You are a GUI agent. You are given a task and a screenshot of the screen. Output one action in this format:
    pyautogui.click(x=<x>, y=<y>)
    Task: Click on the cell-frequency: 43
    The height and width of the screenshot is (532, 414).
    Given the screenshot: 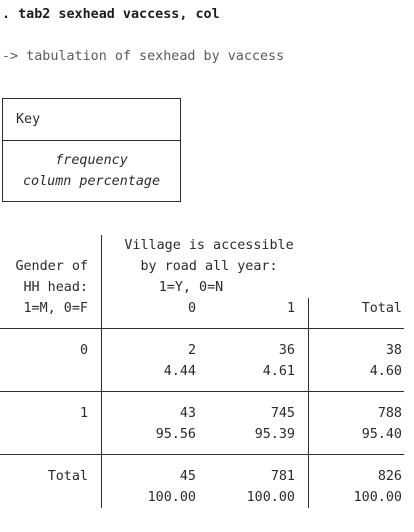 What is the action you would take?
    pyautogui.click(x=187, y=413)
    